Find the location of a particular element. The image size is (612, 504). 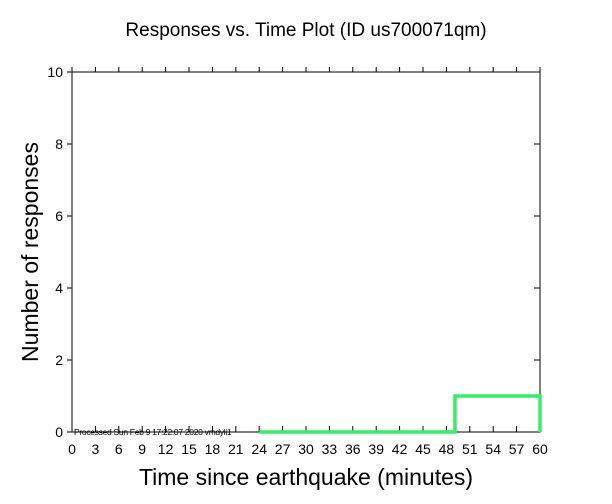

chart-title: Responses vs. Time Plot (ID us700071qm) is located at coordinates (305, 30).